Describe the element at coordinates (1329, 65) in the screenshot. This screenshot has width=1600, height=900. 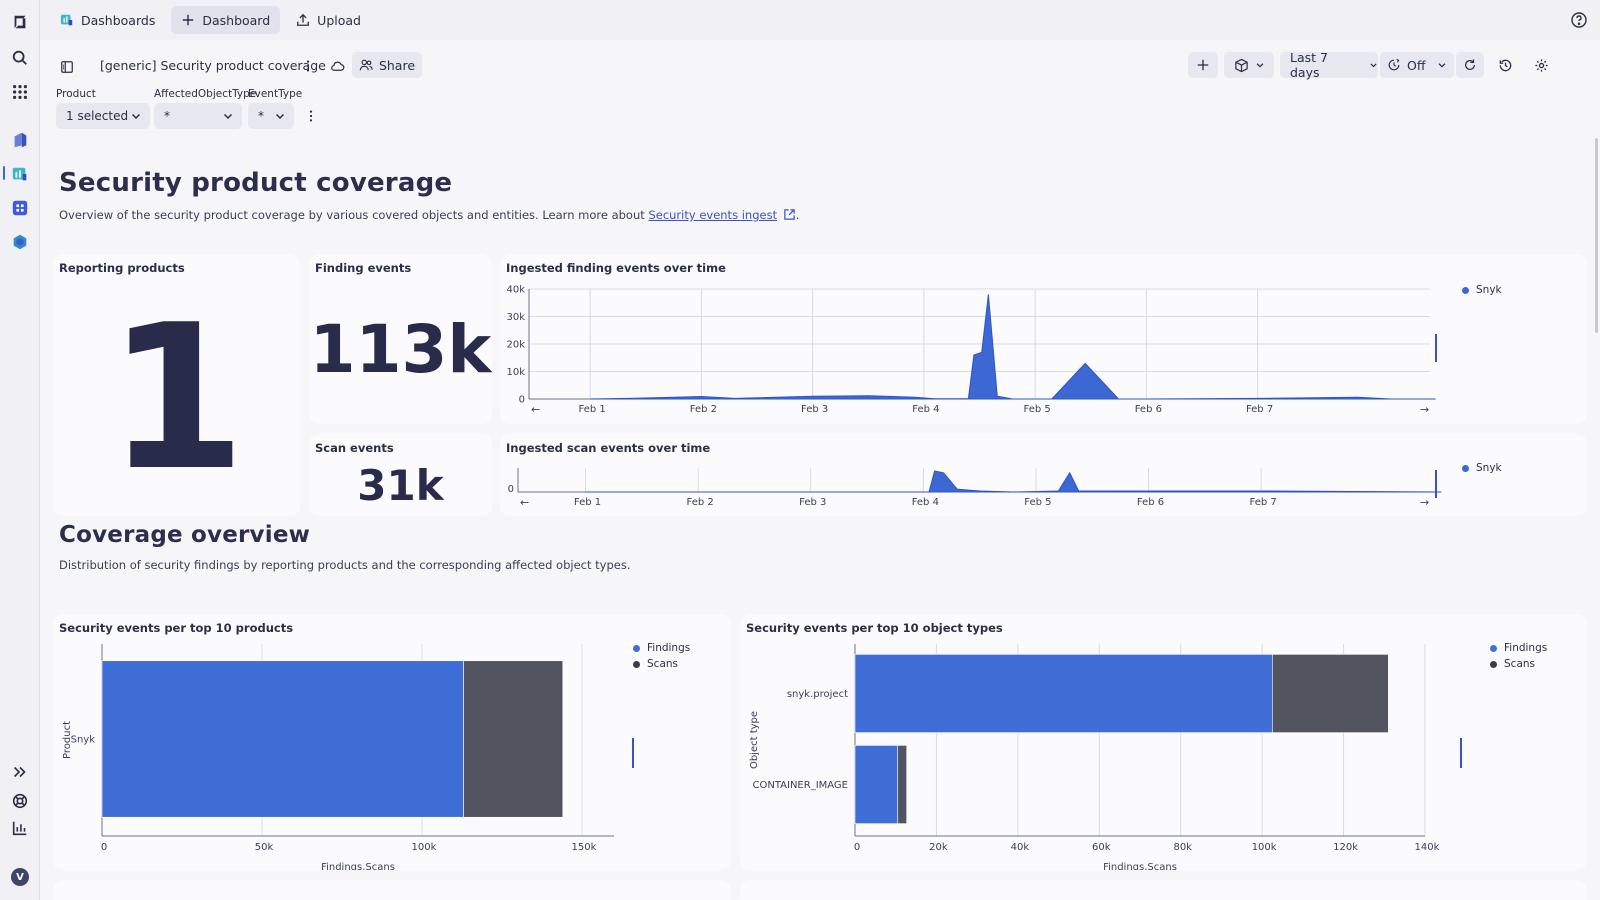
I see `timeframe-selector: Last 7 days` at that location.